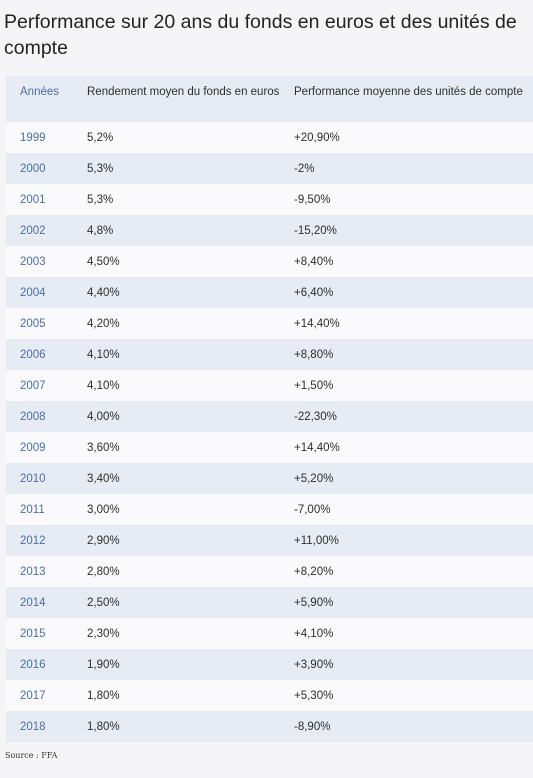 This screenshot has width=533, height=778. What do you see at coordinates (33, 385) in the screenshot?
I see `year-cell: 2007` at bounding box center [33, 385].